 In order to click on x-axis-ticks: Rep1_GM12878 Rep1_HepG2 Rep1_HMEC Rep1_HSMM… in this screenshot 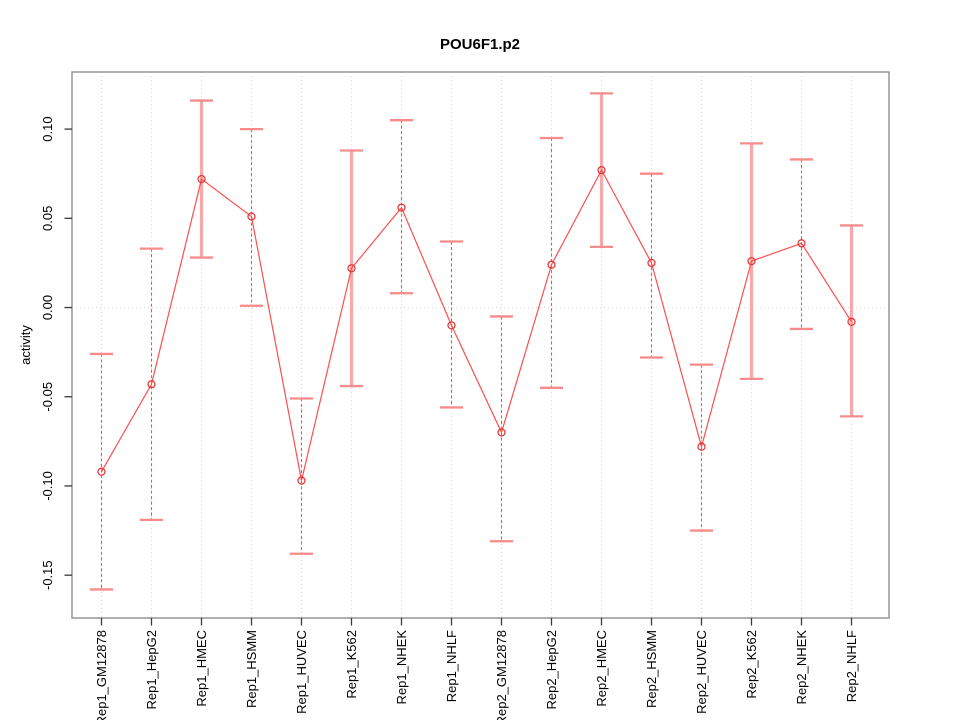, I will do `click(476, 669)`.